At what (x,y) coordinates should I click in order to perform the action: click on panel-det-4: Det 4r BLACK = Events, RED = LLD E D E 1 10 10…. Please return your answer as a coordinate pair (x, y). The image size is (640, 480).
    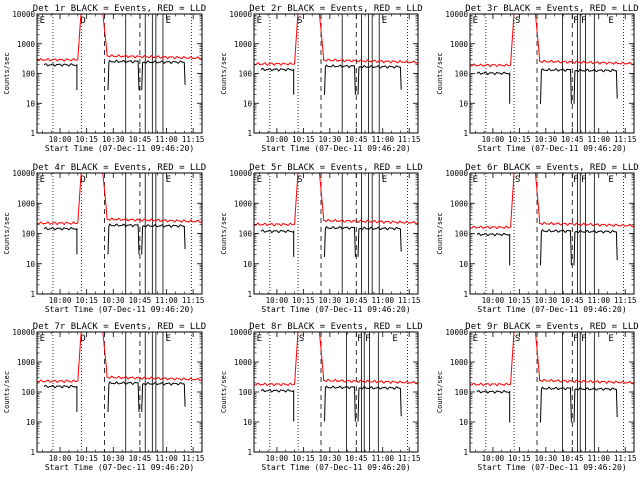
    Looking at the image, I should click on (104, 238).